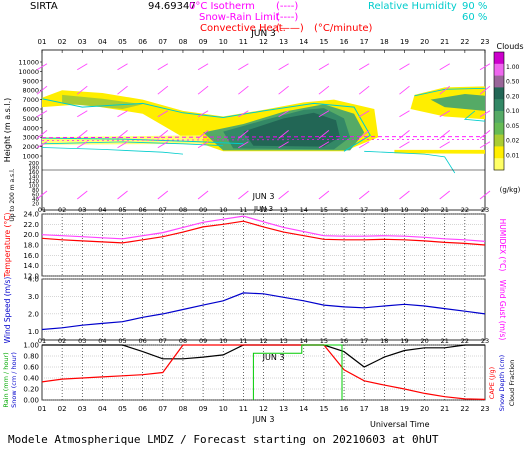 The image size is (528, 450). What do you see at coordinates (243, 42) in the screenshot?
I see `clouds-hour-label: 11` at bounding box center [243, 42].